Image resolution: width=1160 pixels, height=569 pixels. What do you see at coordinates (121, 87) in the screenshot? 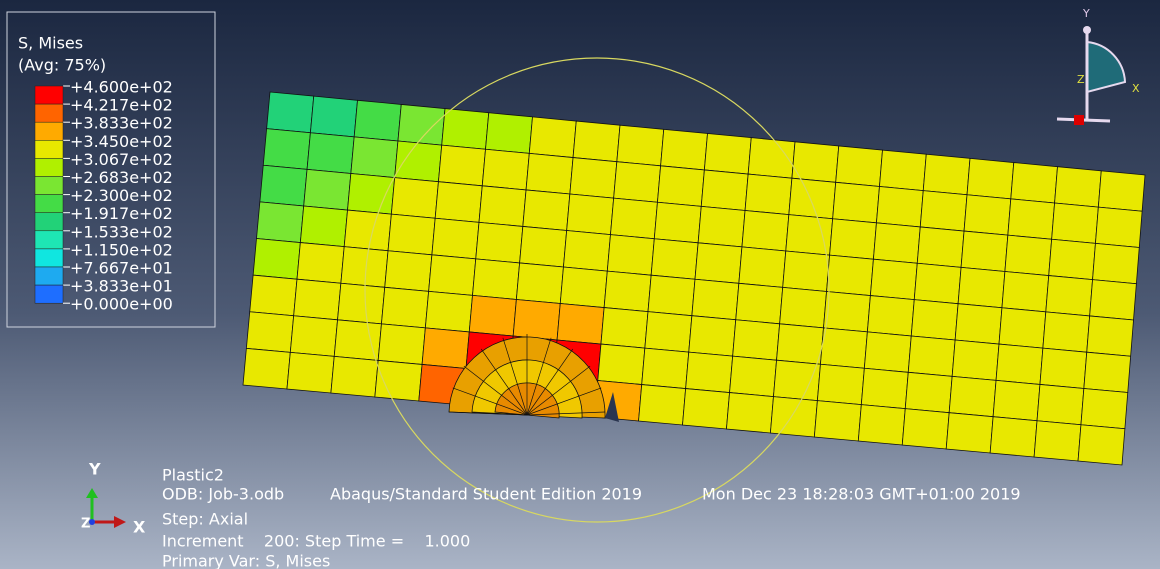
I see `legend-label: +4.600e+02` at bounding box center [121, 87].